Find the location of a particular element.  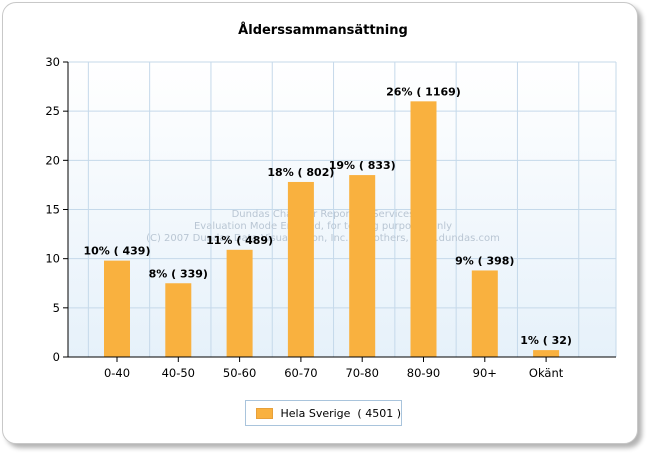

x-tick-label: 70-80 is located at coordinates (361, 373).